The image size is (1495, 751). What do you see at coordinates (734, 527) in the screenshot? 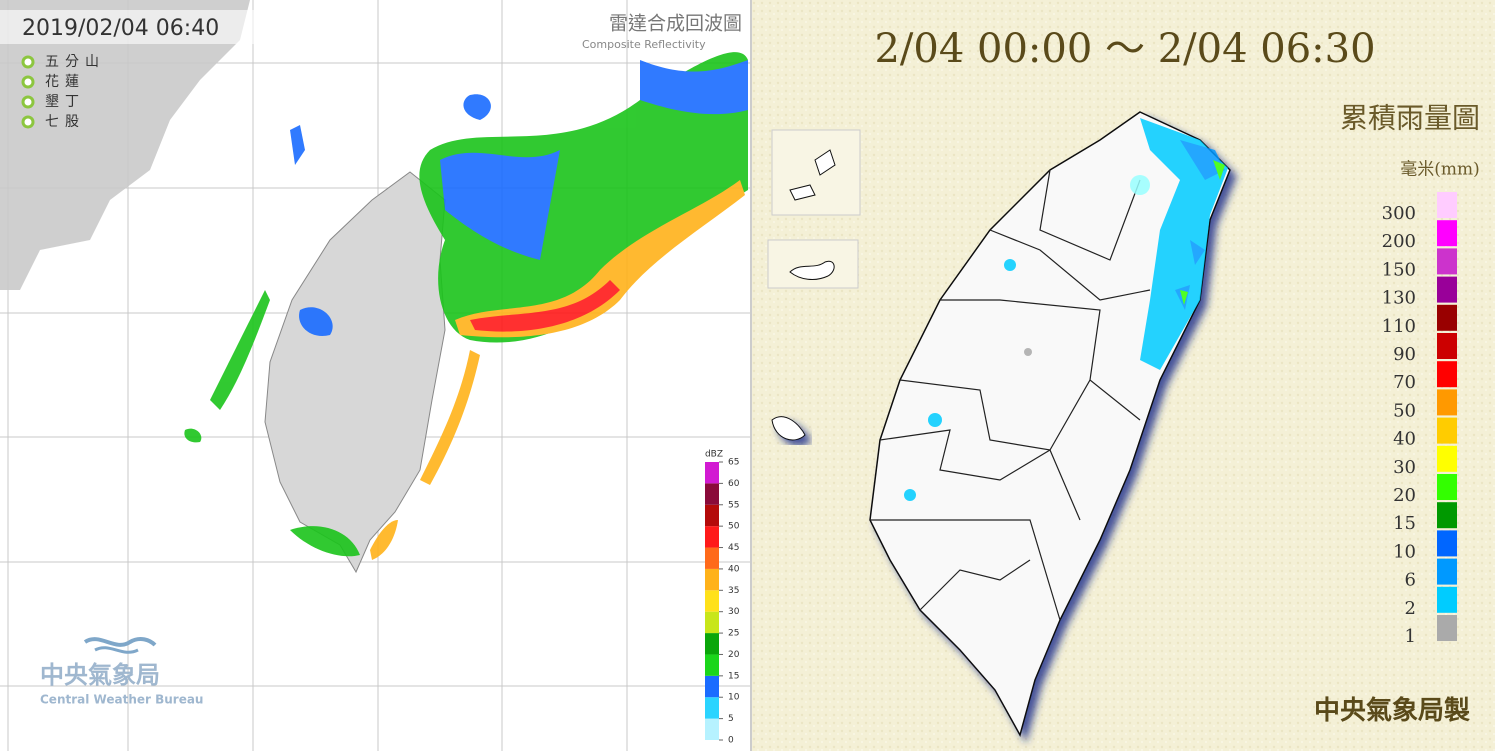
I see `dbz-tick-label: 50` at bounding box center [734, 527].